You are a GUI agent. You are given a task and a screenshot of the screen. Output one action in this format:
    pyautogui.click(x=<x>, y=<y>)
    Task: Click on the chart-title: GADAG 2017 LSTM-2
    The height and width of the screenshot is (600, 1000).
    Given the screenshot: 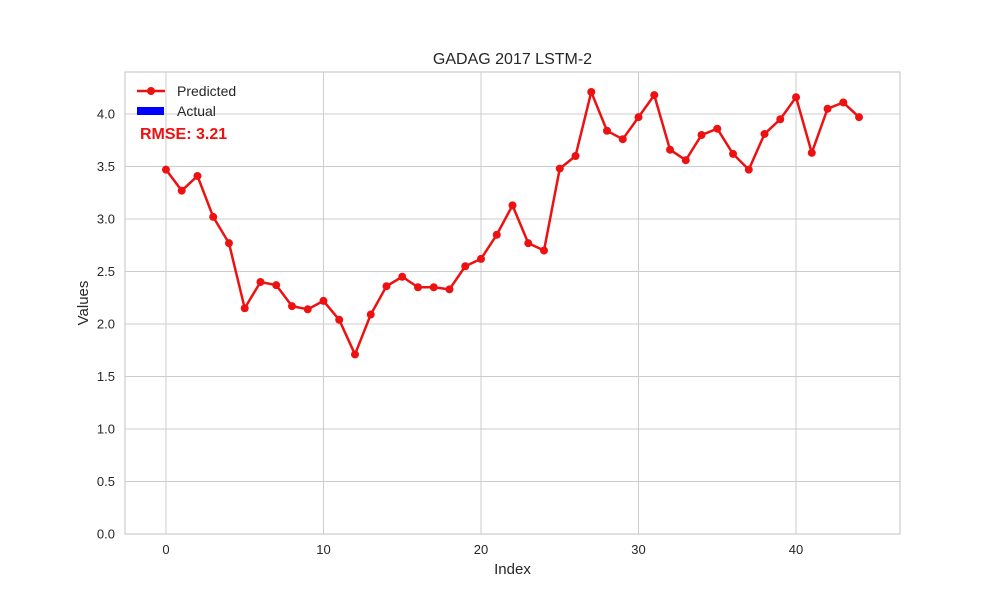 What is the action you would take?
    pyautogui.click(x=512, y=59)
    